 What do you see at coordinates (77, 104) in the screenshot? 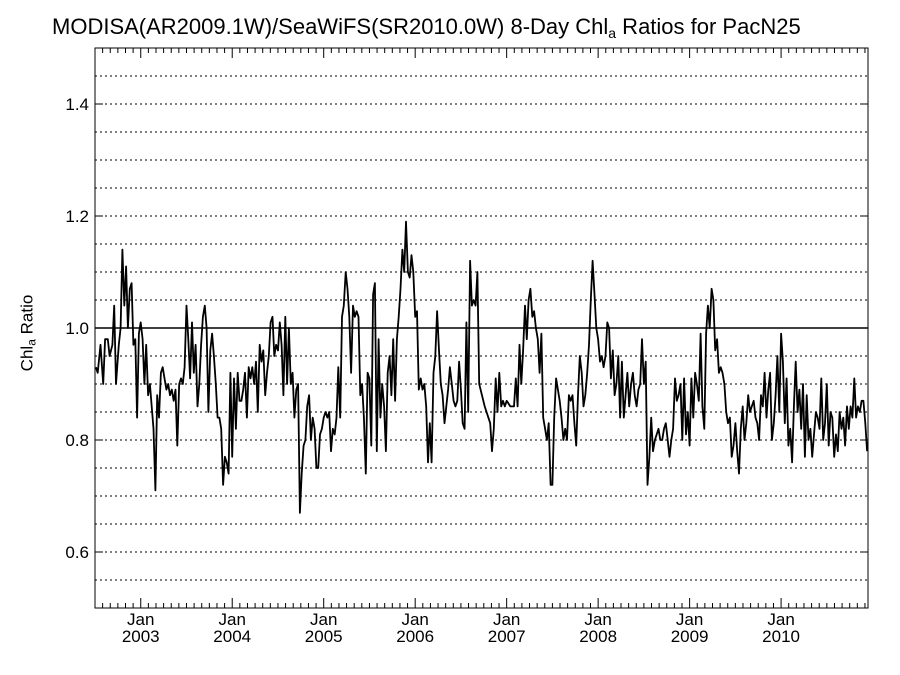
I see `y-tick-label: 1.4` at bounding box center [77, 104].